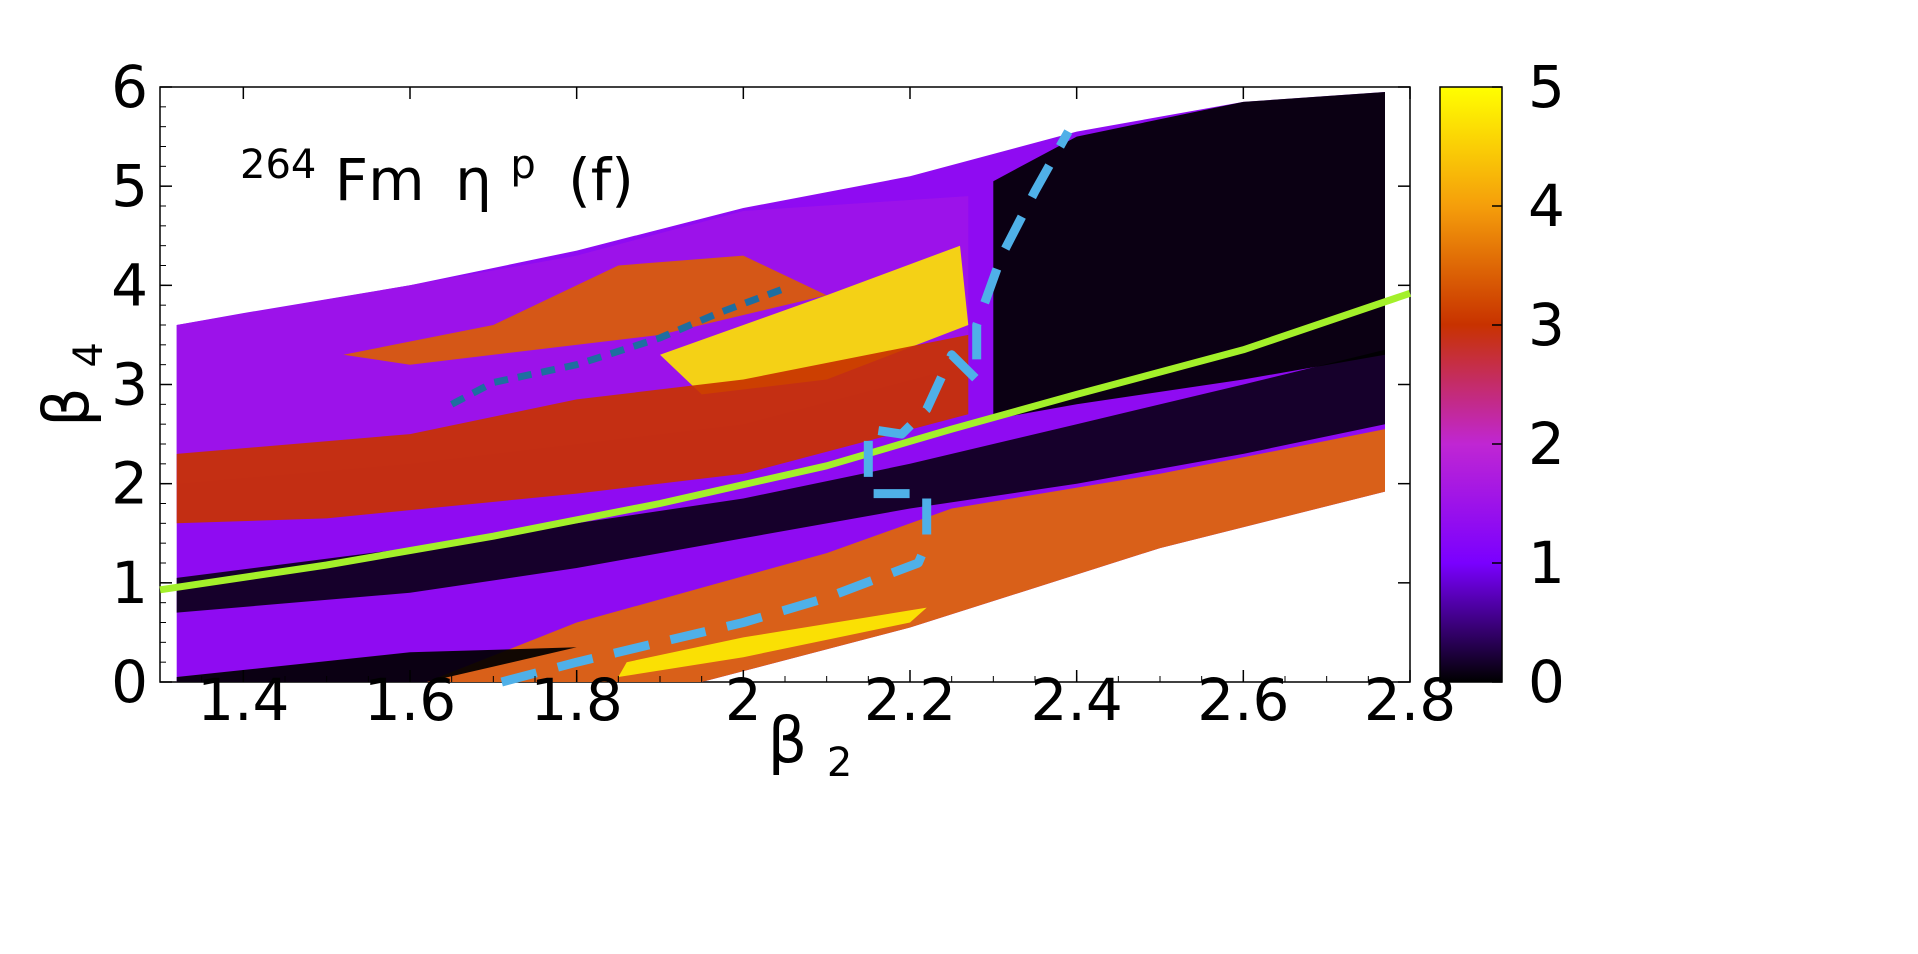 The height and width of the screenshot is (954, 1918). I want to click on heatmap-region-yellow-lobe, so click(814, 320).